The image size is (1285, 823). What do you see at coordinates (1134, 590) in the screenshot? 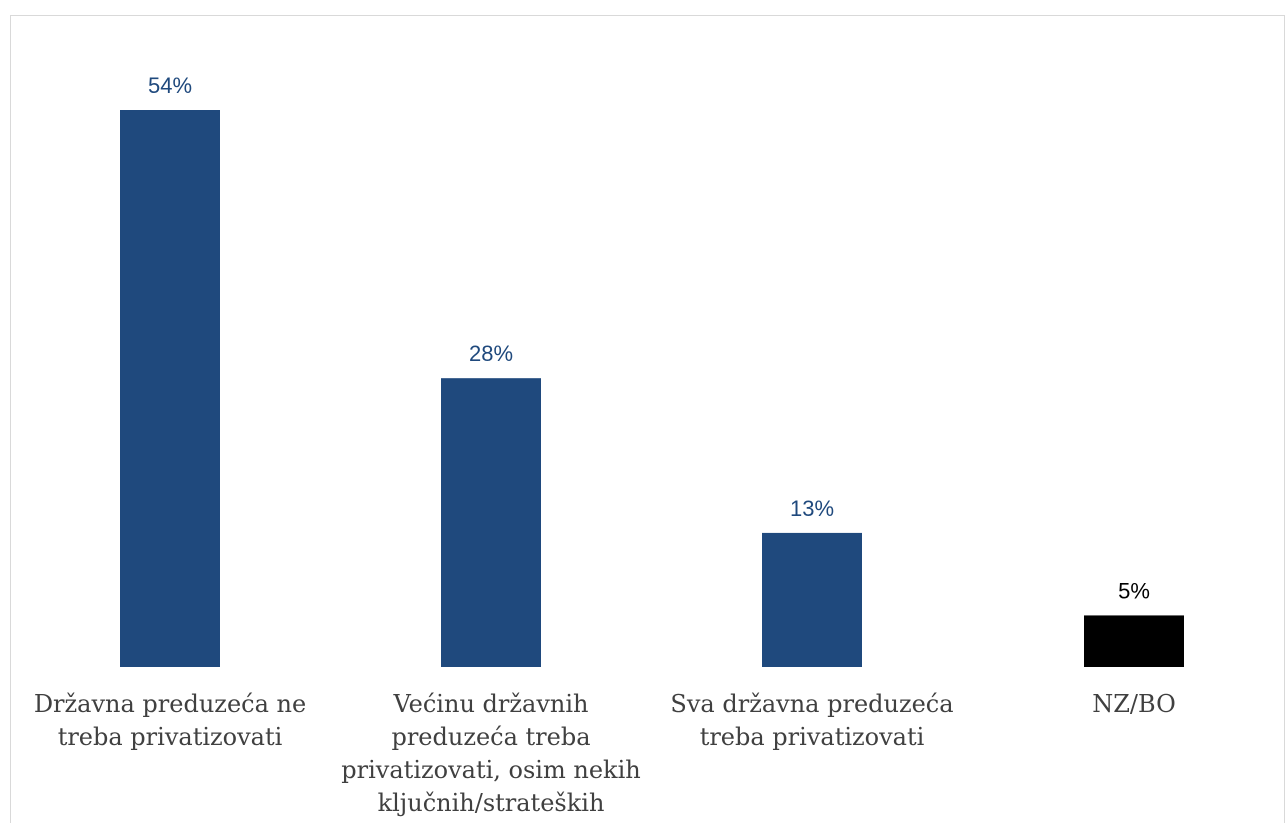
I see `data-label-4: 5%` at bounding box center [1134, 590].